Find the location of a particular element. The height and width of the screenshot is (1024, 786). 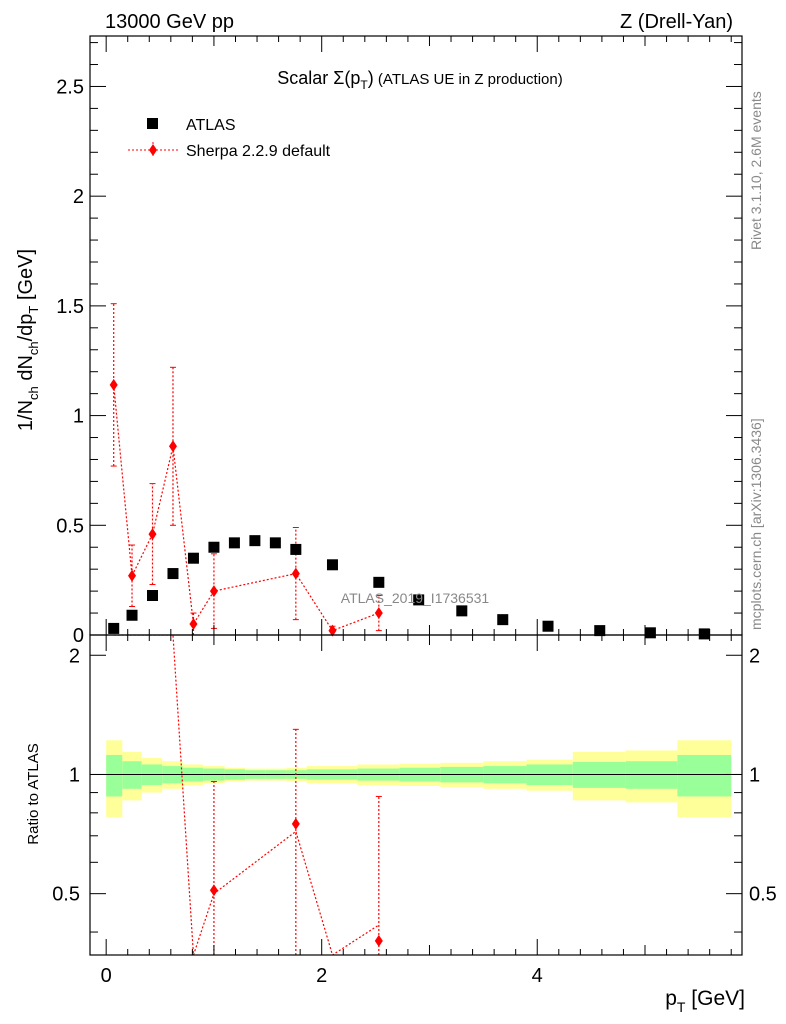

header-left: 13000 GeV pp is located at coordinates (169, 22).